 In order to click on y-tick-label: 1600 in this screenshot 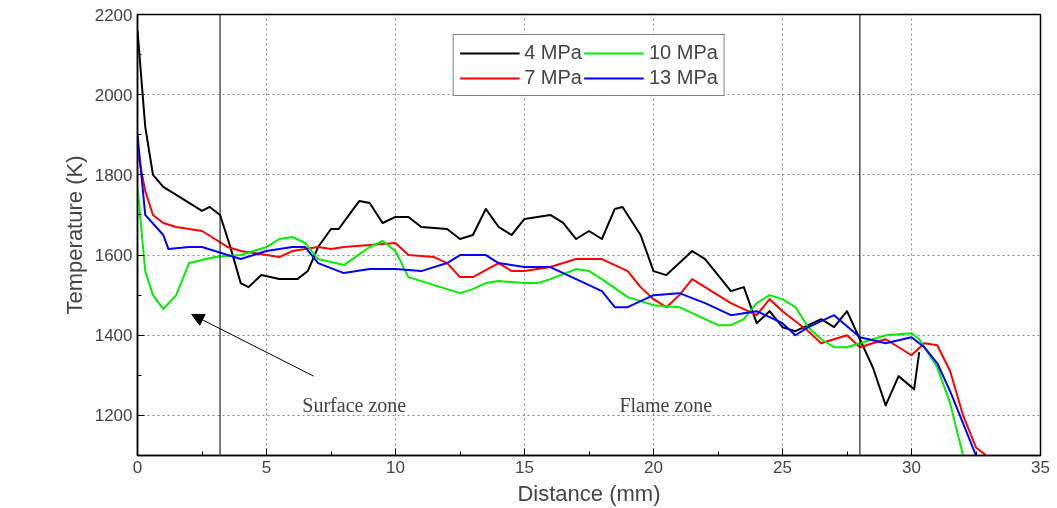, I will do `click(113, 256)`.